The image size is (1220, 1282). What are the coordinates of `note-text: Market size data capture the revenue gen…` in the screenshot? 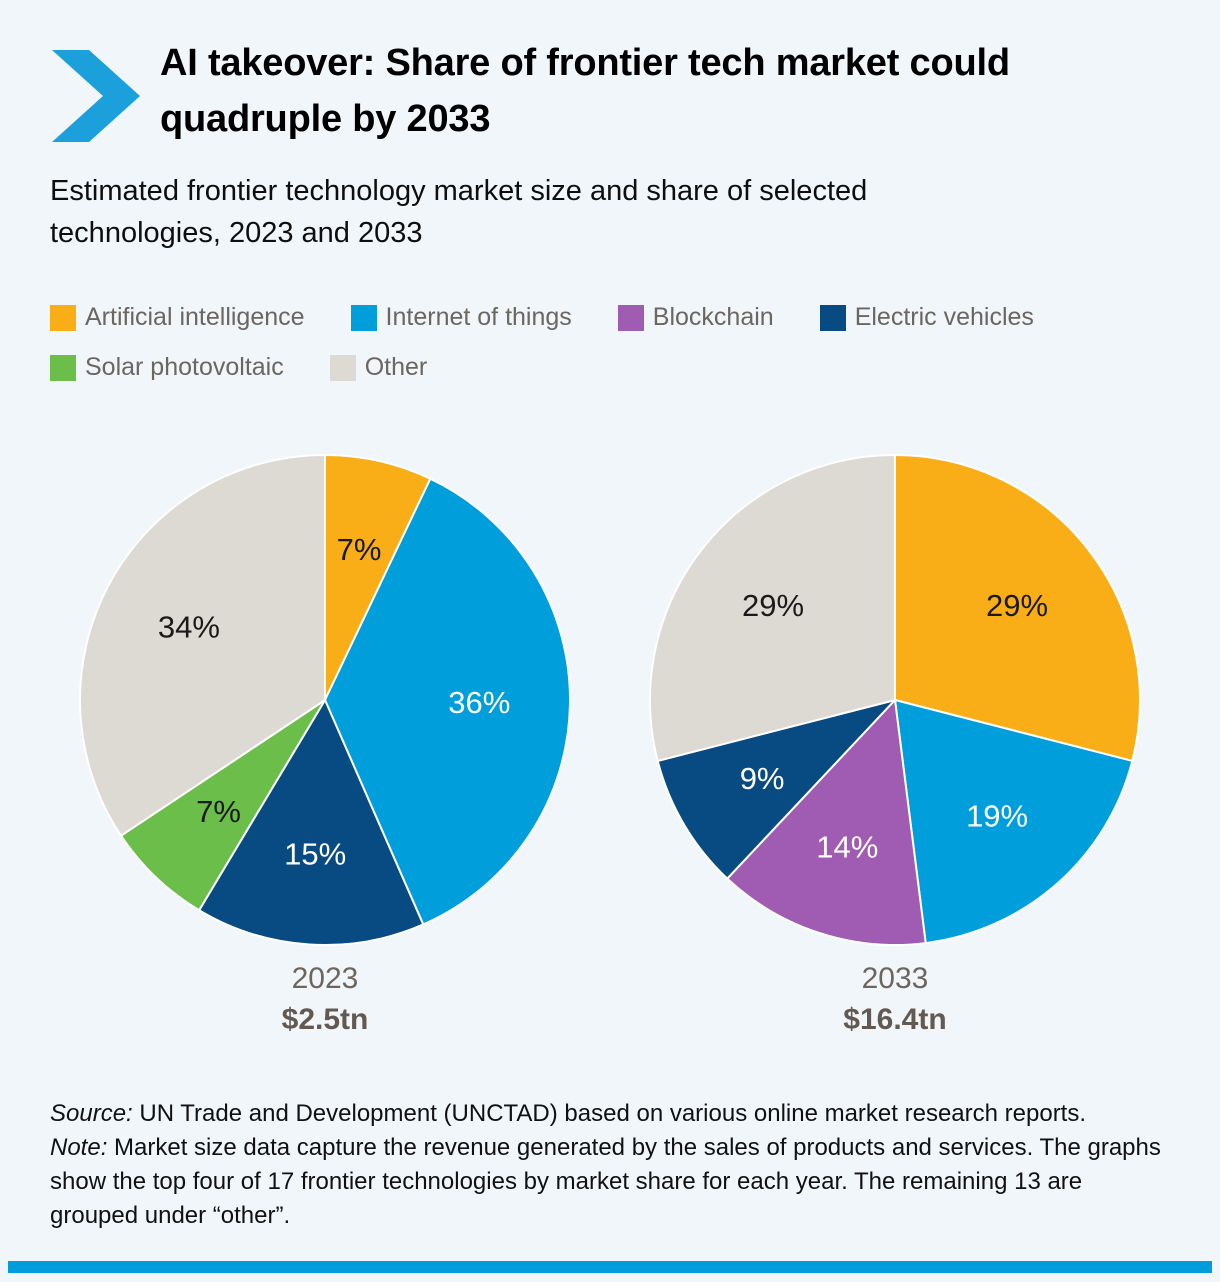 It's located at (605, 1182).